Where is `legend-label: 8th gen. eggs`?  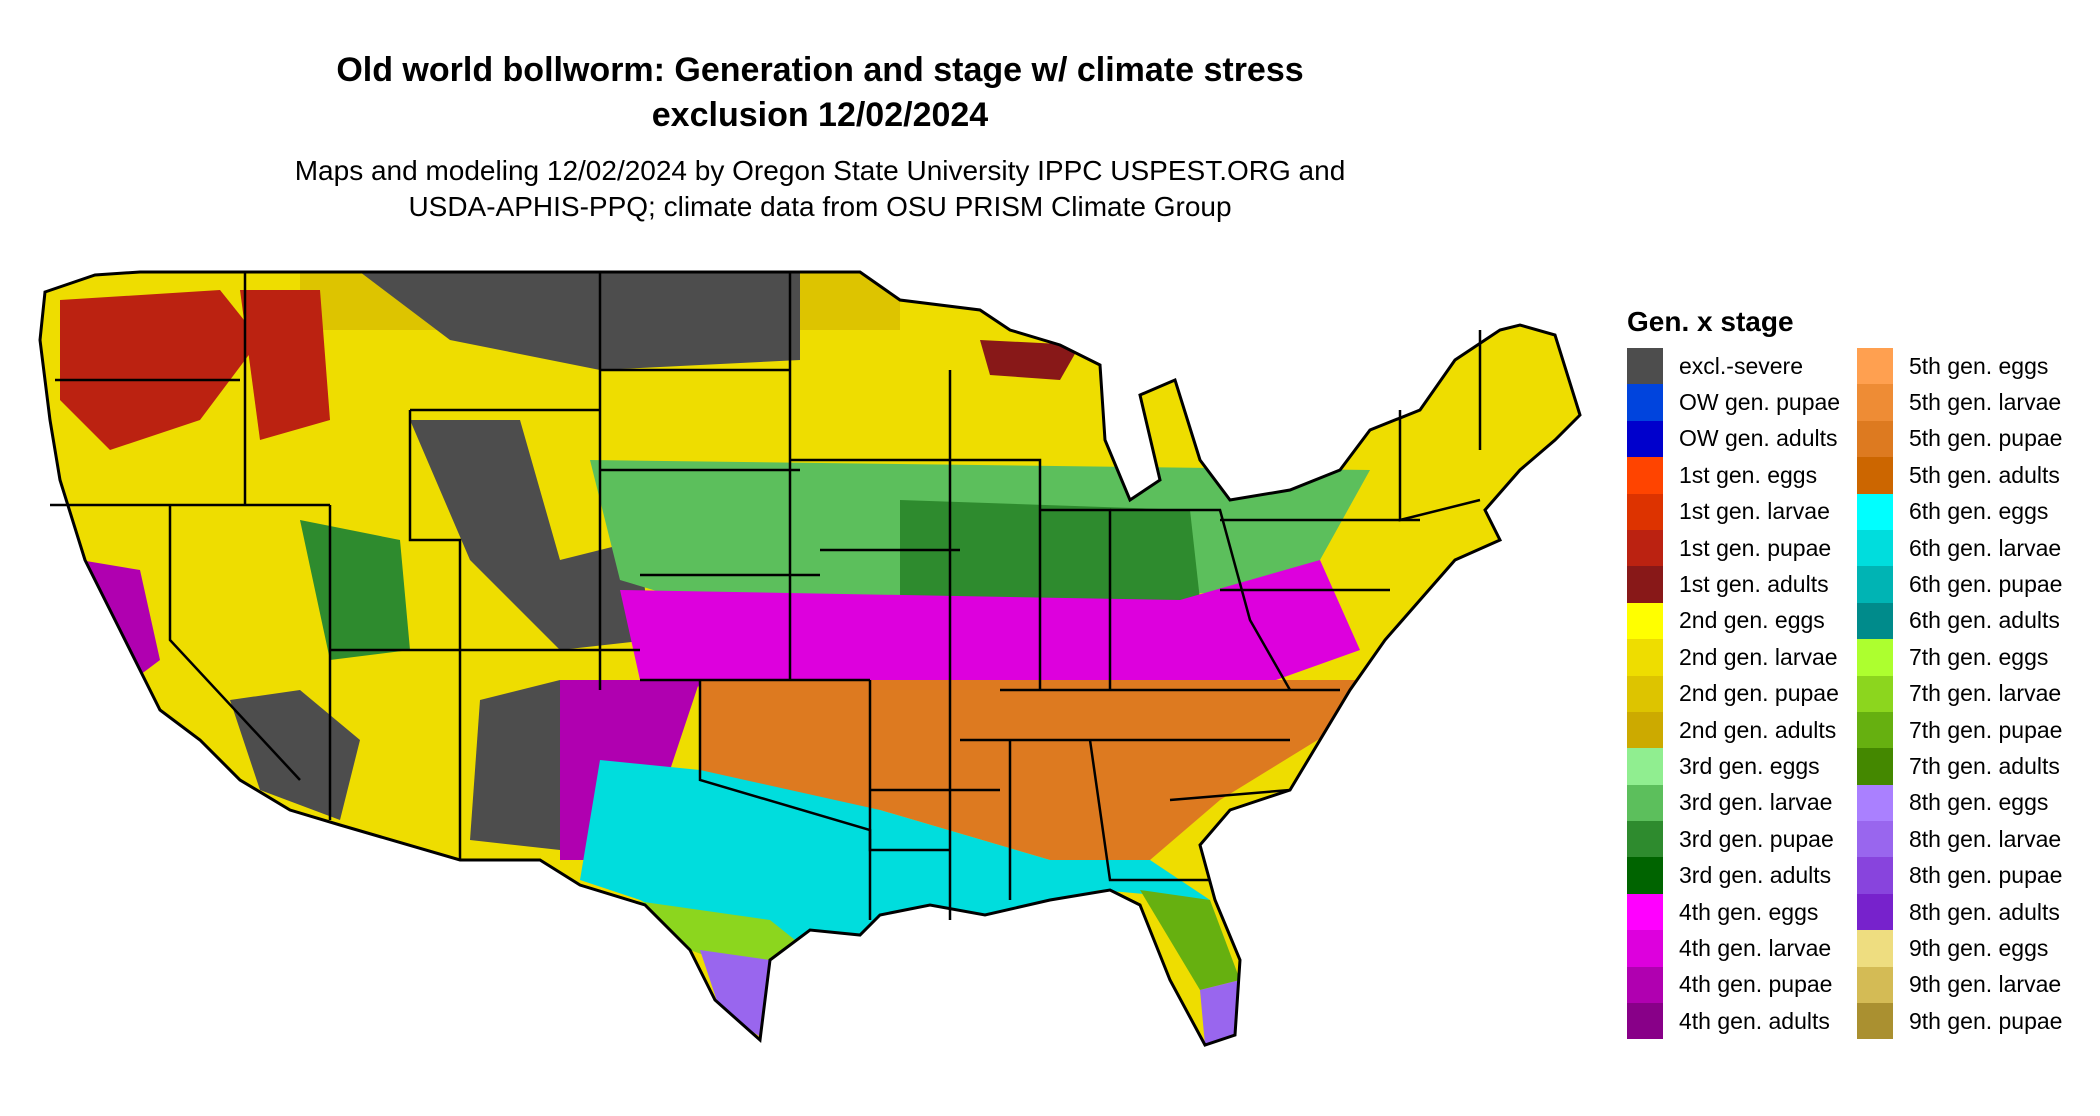 legend-label: 8th gen. eggs is located at coordinates (1979, 802).